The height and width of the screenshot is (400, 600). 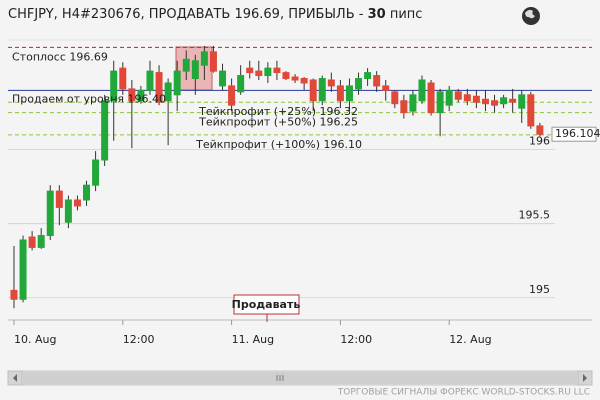 I want to click on last-price-label: 196.104, so click(x=577, y=133).